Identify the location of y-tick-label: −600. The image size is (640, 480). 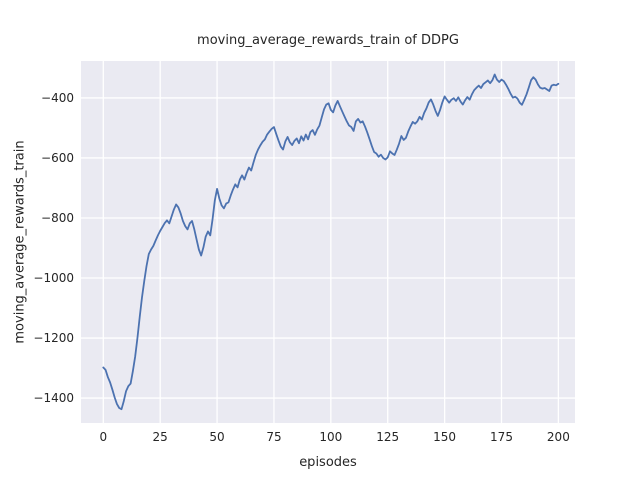
(57, 157).